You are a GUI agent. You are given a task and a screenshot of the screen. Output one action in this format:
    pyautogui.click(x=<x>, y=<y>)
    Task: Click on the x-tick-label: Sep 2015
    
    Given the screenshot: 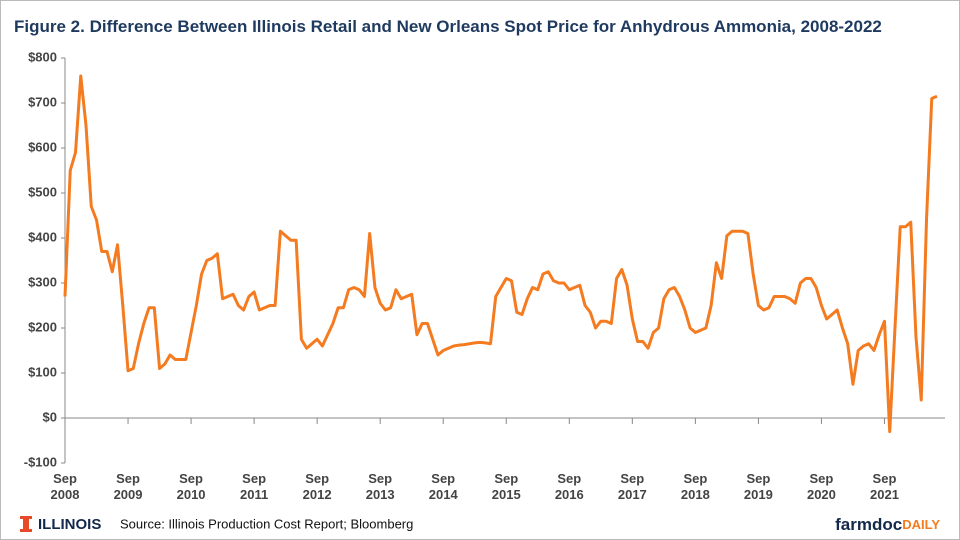 What is the action you would take?
    pyautogui.click(x=506, y=486)
    